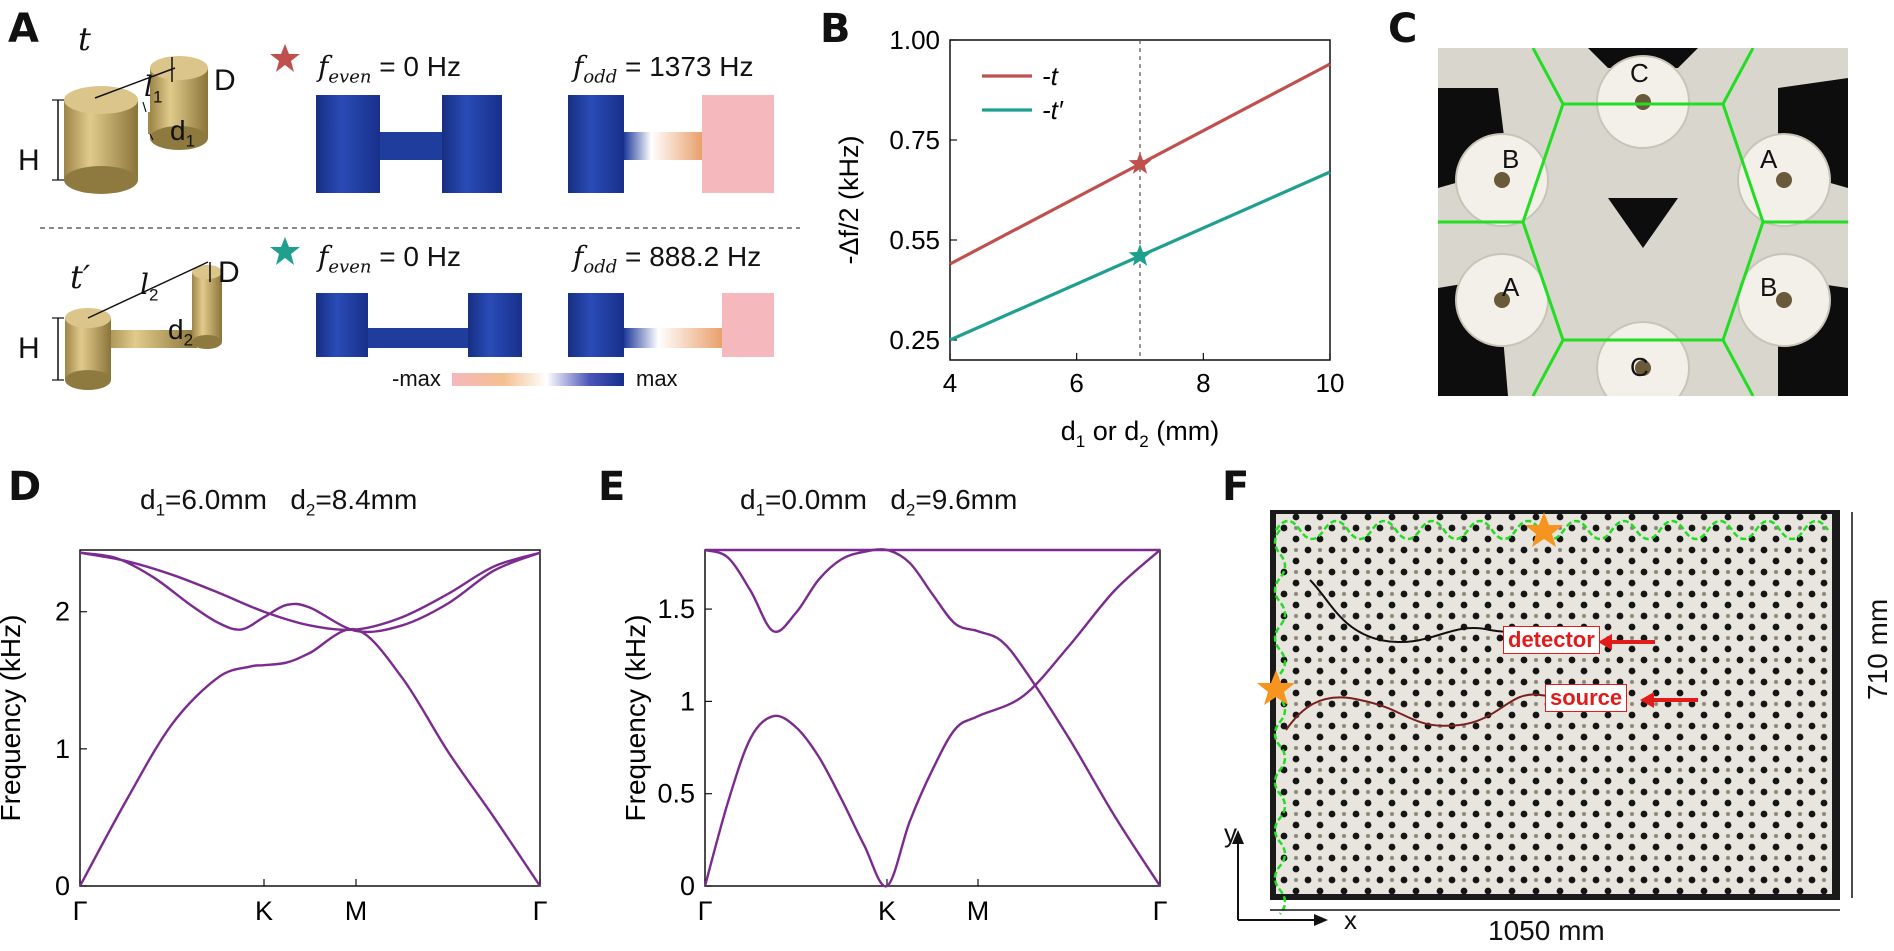  What do you see at coordinates (612, 487) in the screenshot?
I see `panel-e-label: E` at bounding box center [612, 487].